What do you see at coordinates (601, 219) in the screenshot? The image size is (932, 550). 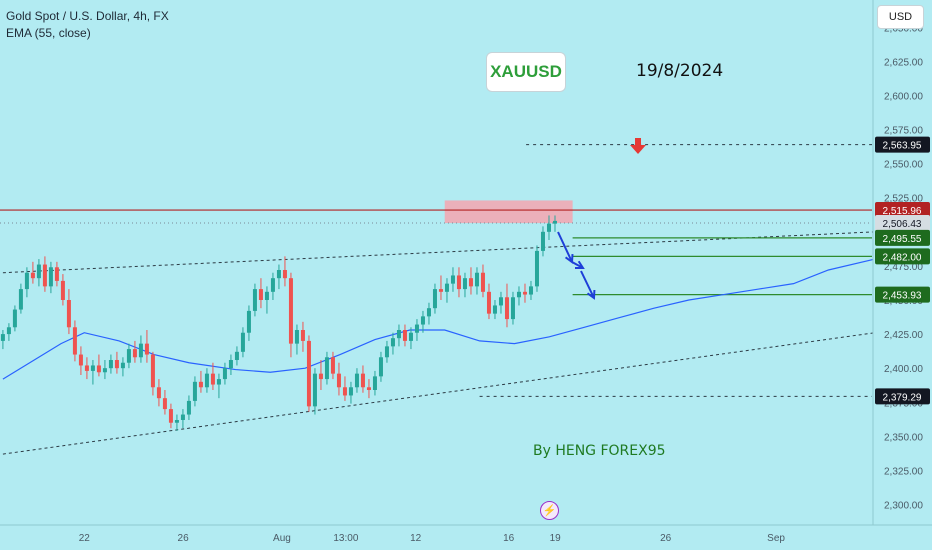 I see `projection-arrows` at bounding box center [601, 219].